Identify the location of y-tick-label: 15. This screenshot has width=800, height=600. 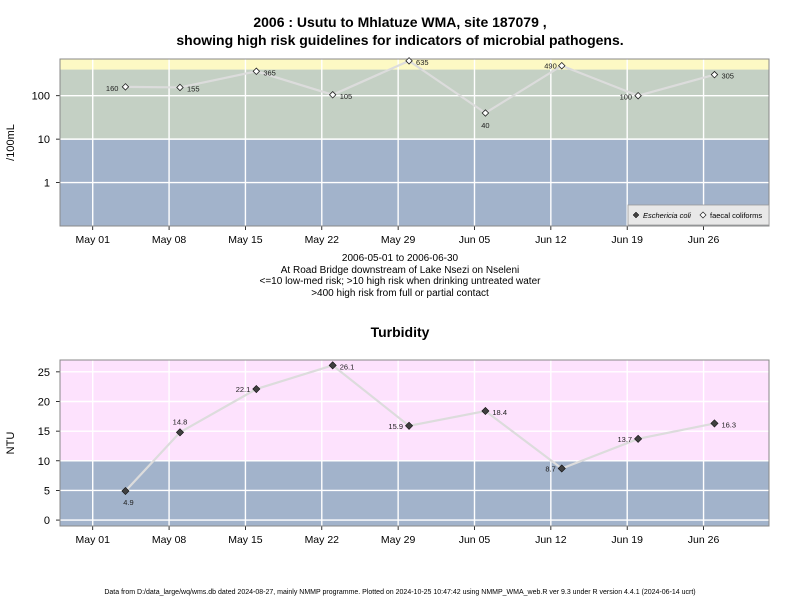
(44, 432).